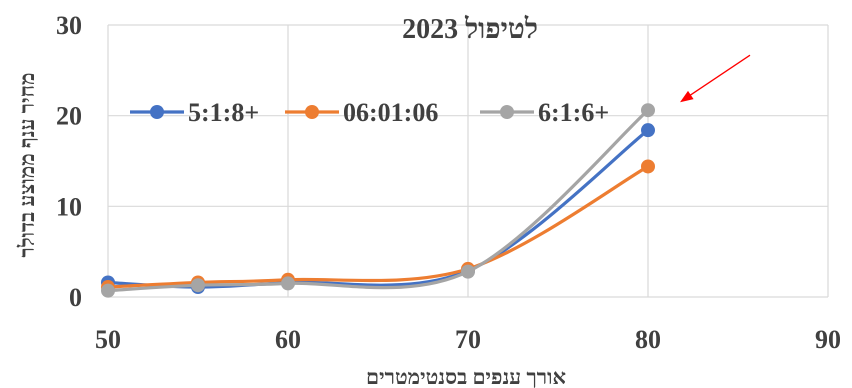 The width and height of the screenshot is (852, 388). Describe the element at coordinates (75, 297) in the screenshot. I see `y-tick-0: 0` at that location.